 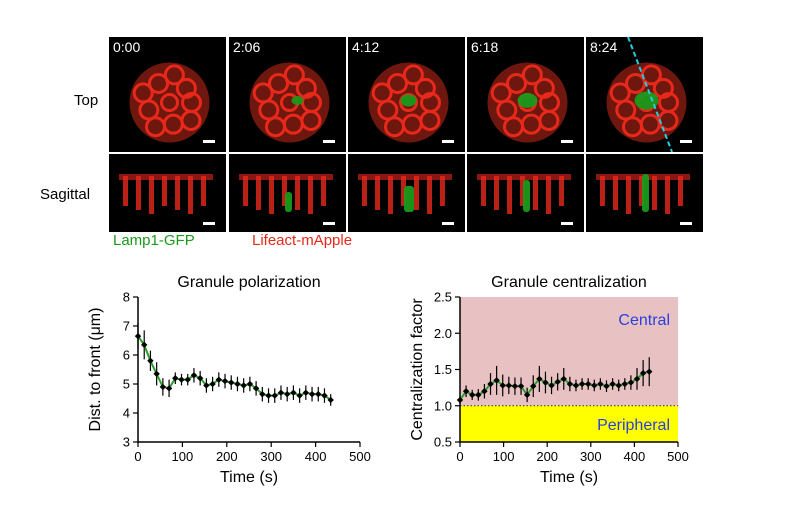 What do you see at coordinates (443, 405) in the screenshot?
I see `y-tick-label: 1.0` at bounding box center [443, 405].